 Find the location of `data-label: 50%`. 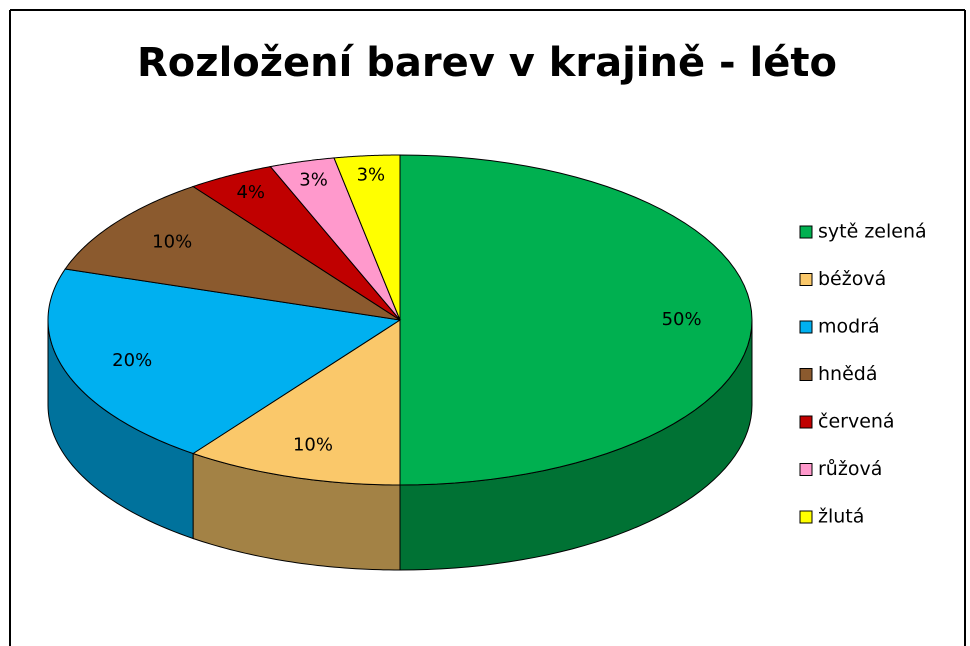

data-label: 50% is located at coordinates (682, 319).